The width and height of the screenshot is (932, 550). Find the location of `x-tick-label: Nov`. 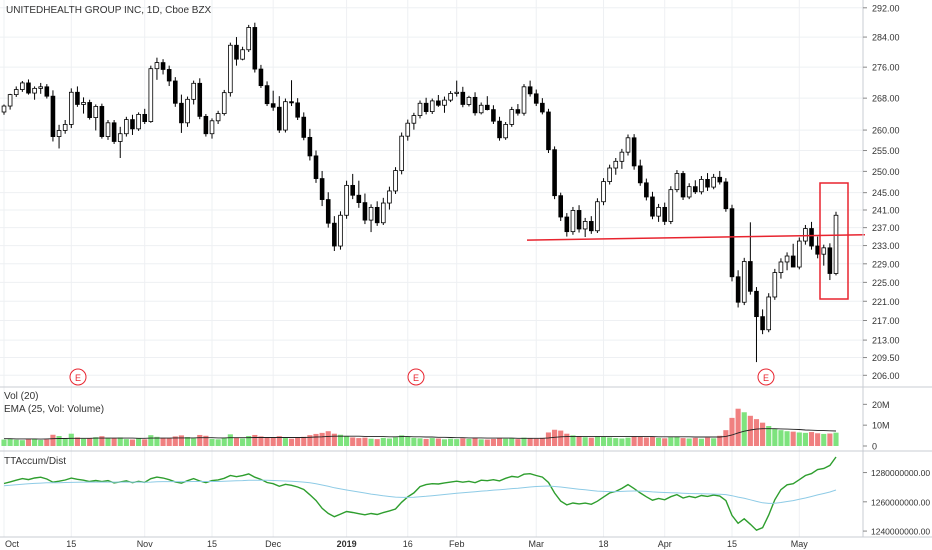

x-tick-label: Nov is located at coordinates (145, 544).